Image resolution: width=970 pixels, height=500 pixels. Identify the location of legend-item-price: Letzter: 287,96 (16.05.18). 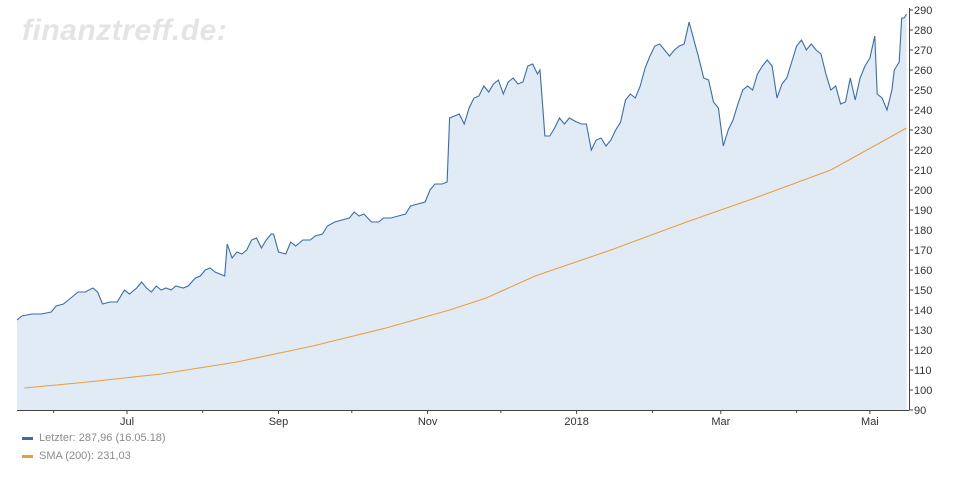
(94, 438).